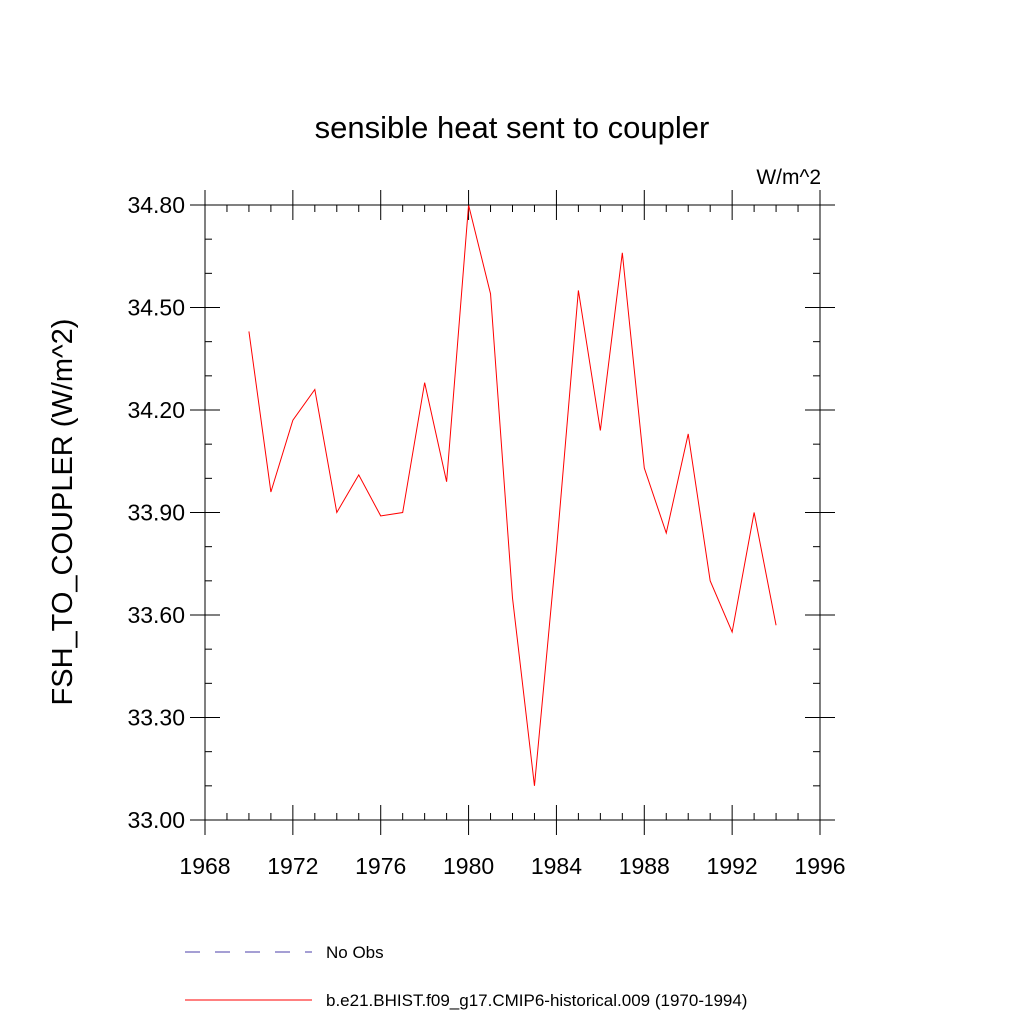 This screenshot has width=1024, height=1024. What do you see at coordinates (292, 866) in the screenshot?
I see `x-tick-label: 1972` at bounding box center [292, 866].